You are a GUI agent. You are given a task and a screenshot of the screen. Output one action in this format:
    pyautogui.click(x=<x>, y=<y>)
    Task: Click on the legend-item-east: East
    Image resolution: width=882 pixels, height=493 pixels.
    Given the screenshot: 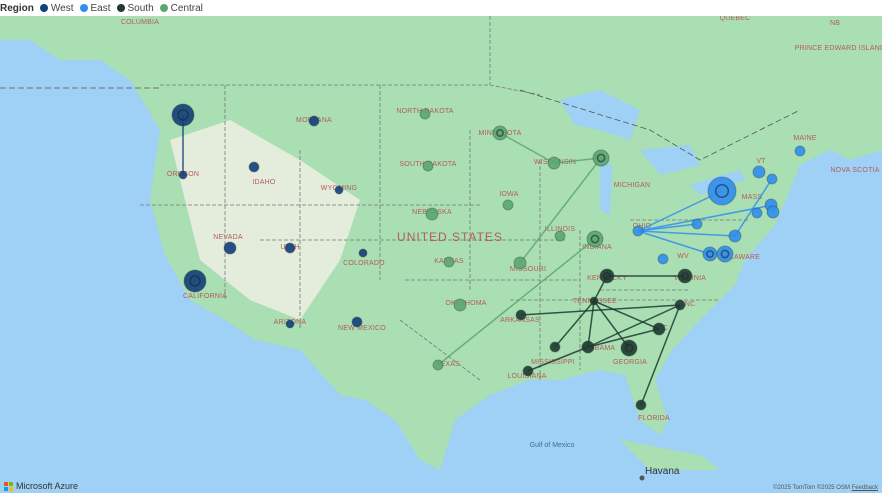 What is the action you would take?
    pyautogui.click(x=95, y=8)
    